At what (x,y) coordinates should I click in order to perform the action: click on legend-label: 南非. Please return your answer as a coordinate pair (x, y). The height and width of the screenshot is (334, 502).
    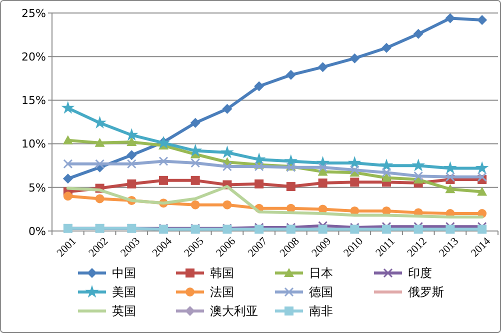
    Looking at the image, I should click on (321, 311).